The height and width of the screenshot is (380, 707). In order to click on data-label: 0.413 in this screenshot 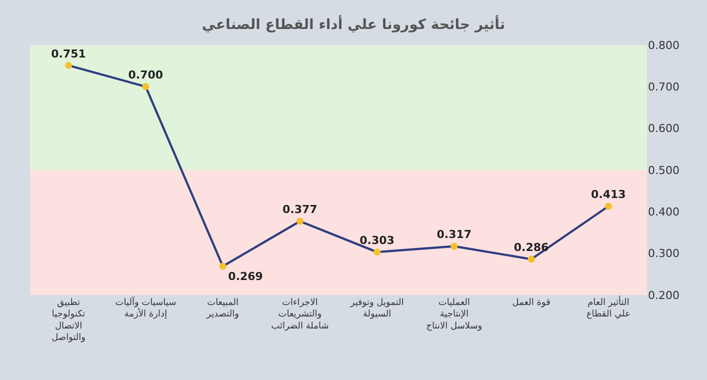, I will do `click(608, 195)`.